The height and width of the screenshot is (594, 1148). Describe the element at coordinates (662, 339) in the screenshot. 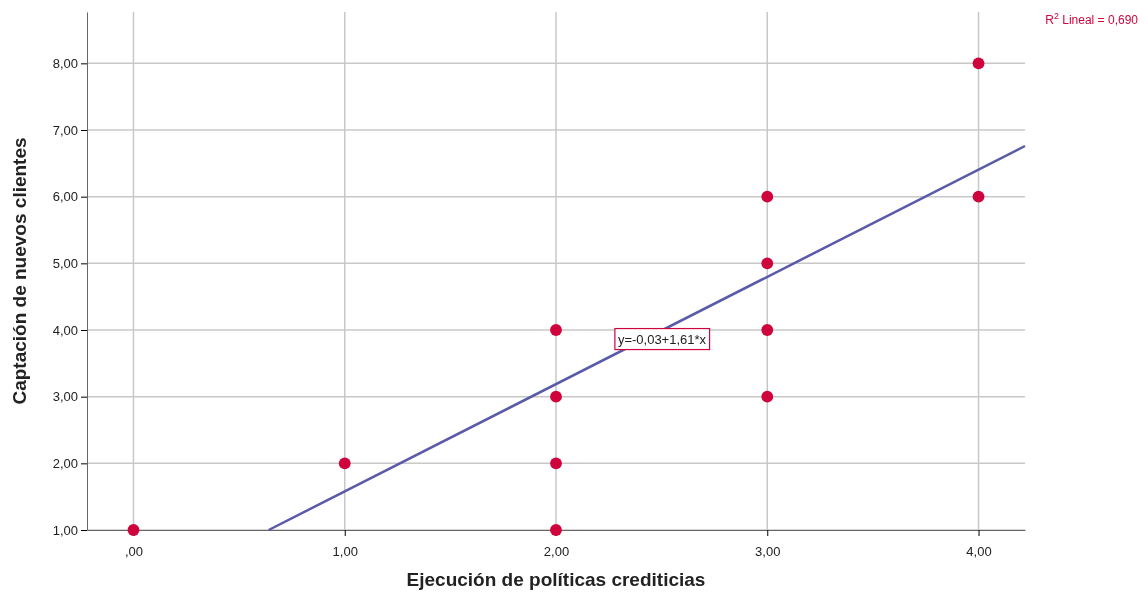

I see `annotation: y=-0,03+1,61*x` at that location.